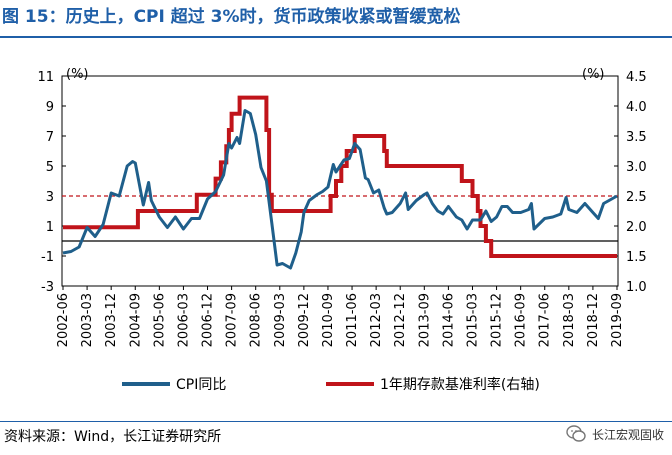  I want to click on x-tick-label: 2011-06, so click(352, 320).